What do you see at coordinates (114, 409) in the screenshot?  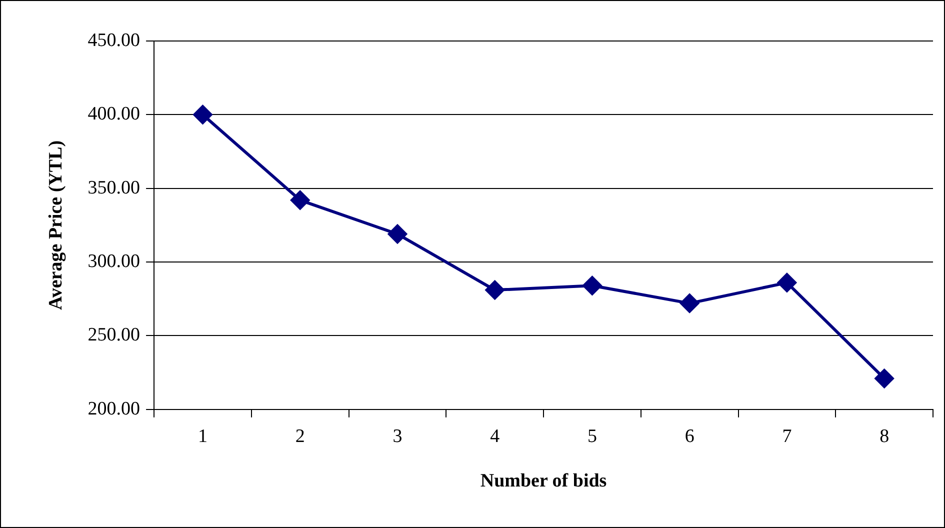 I see `y-tick-label: 200.00` at bounding box center [114, 409].